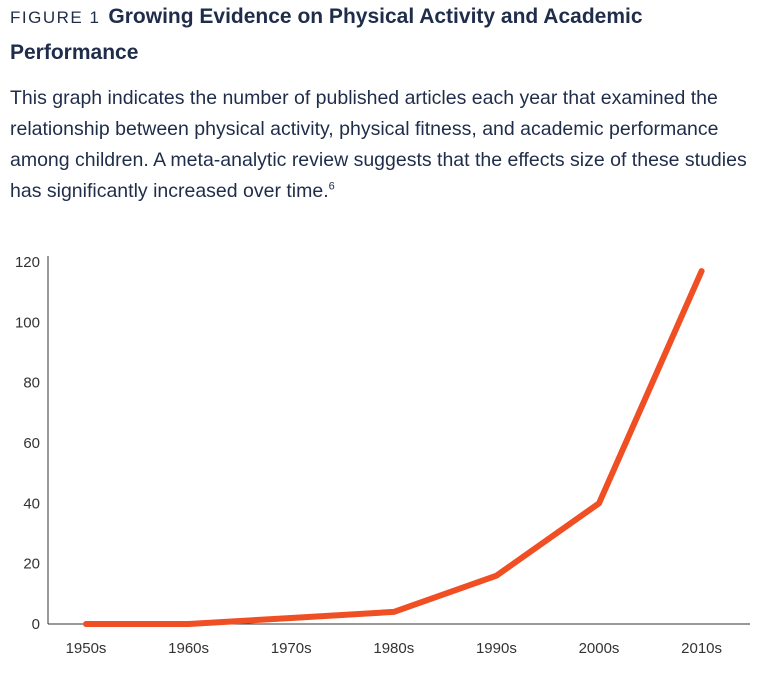 This screenshot has width=768, height=678. Describe the element at coordinates (701, 648) in the screenshot. I see `x-tick-label: 2010s` at that location.